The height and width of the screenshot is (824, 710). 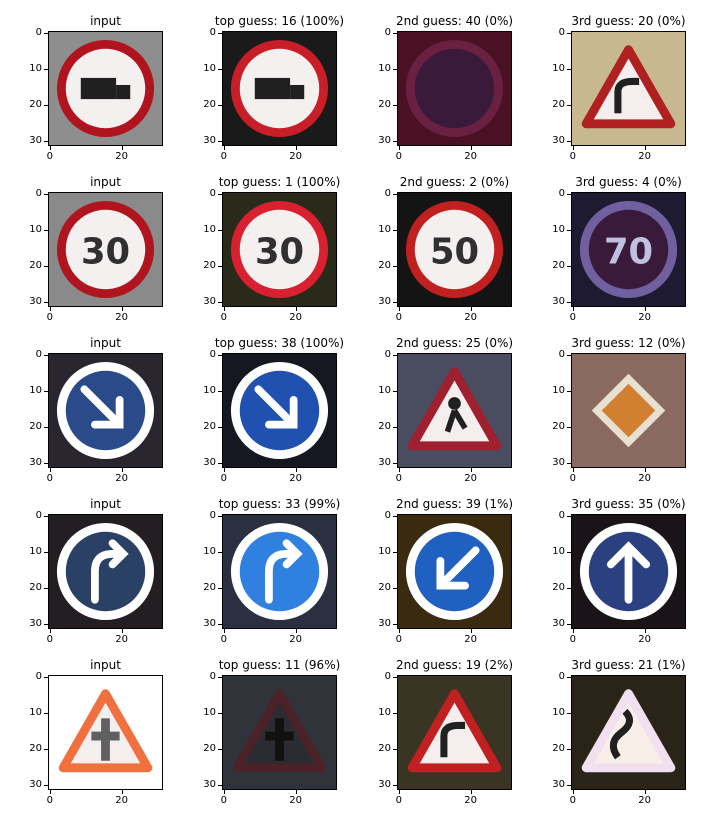 What do you see at coordinates (279, 21) in the screenshot?
I see `panel-title: top guess: 16 (100%)` at bounding box center [279, 21].